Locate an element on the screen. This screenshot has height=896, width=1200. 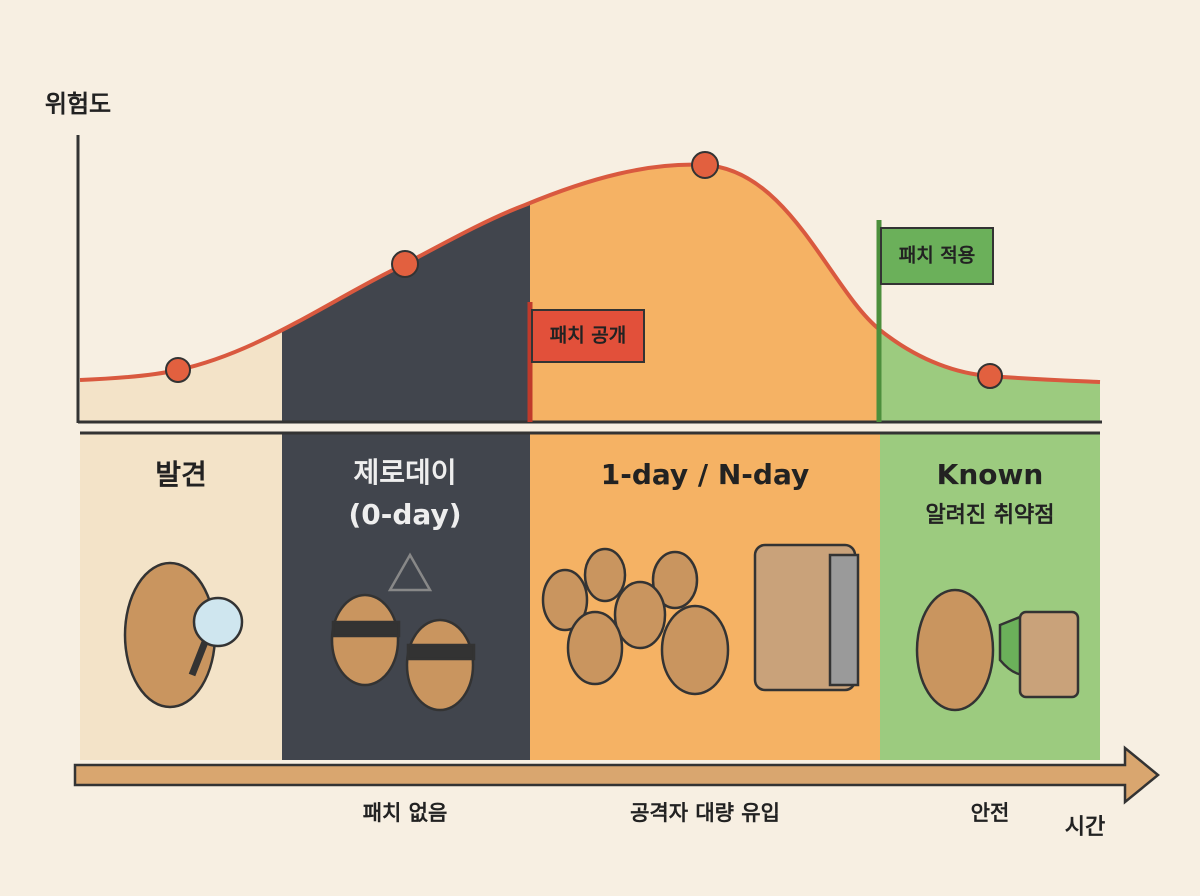
server is located at coordinates (1049, 654).